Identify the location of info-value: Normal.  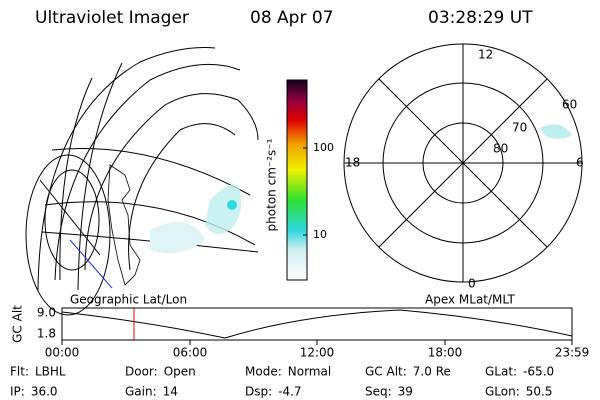
(309, 372).